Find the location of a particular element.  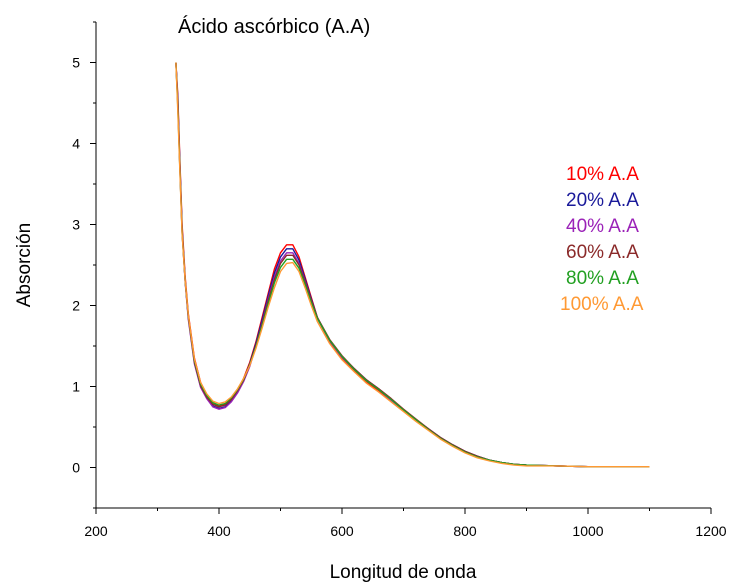

legend-entry: 100% A.A is located at coordinates (602, 304).